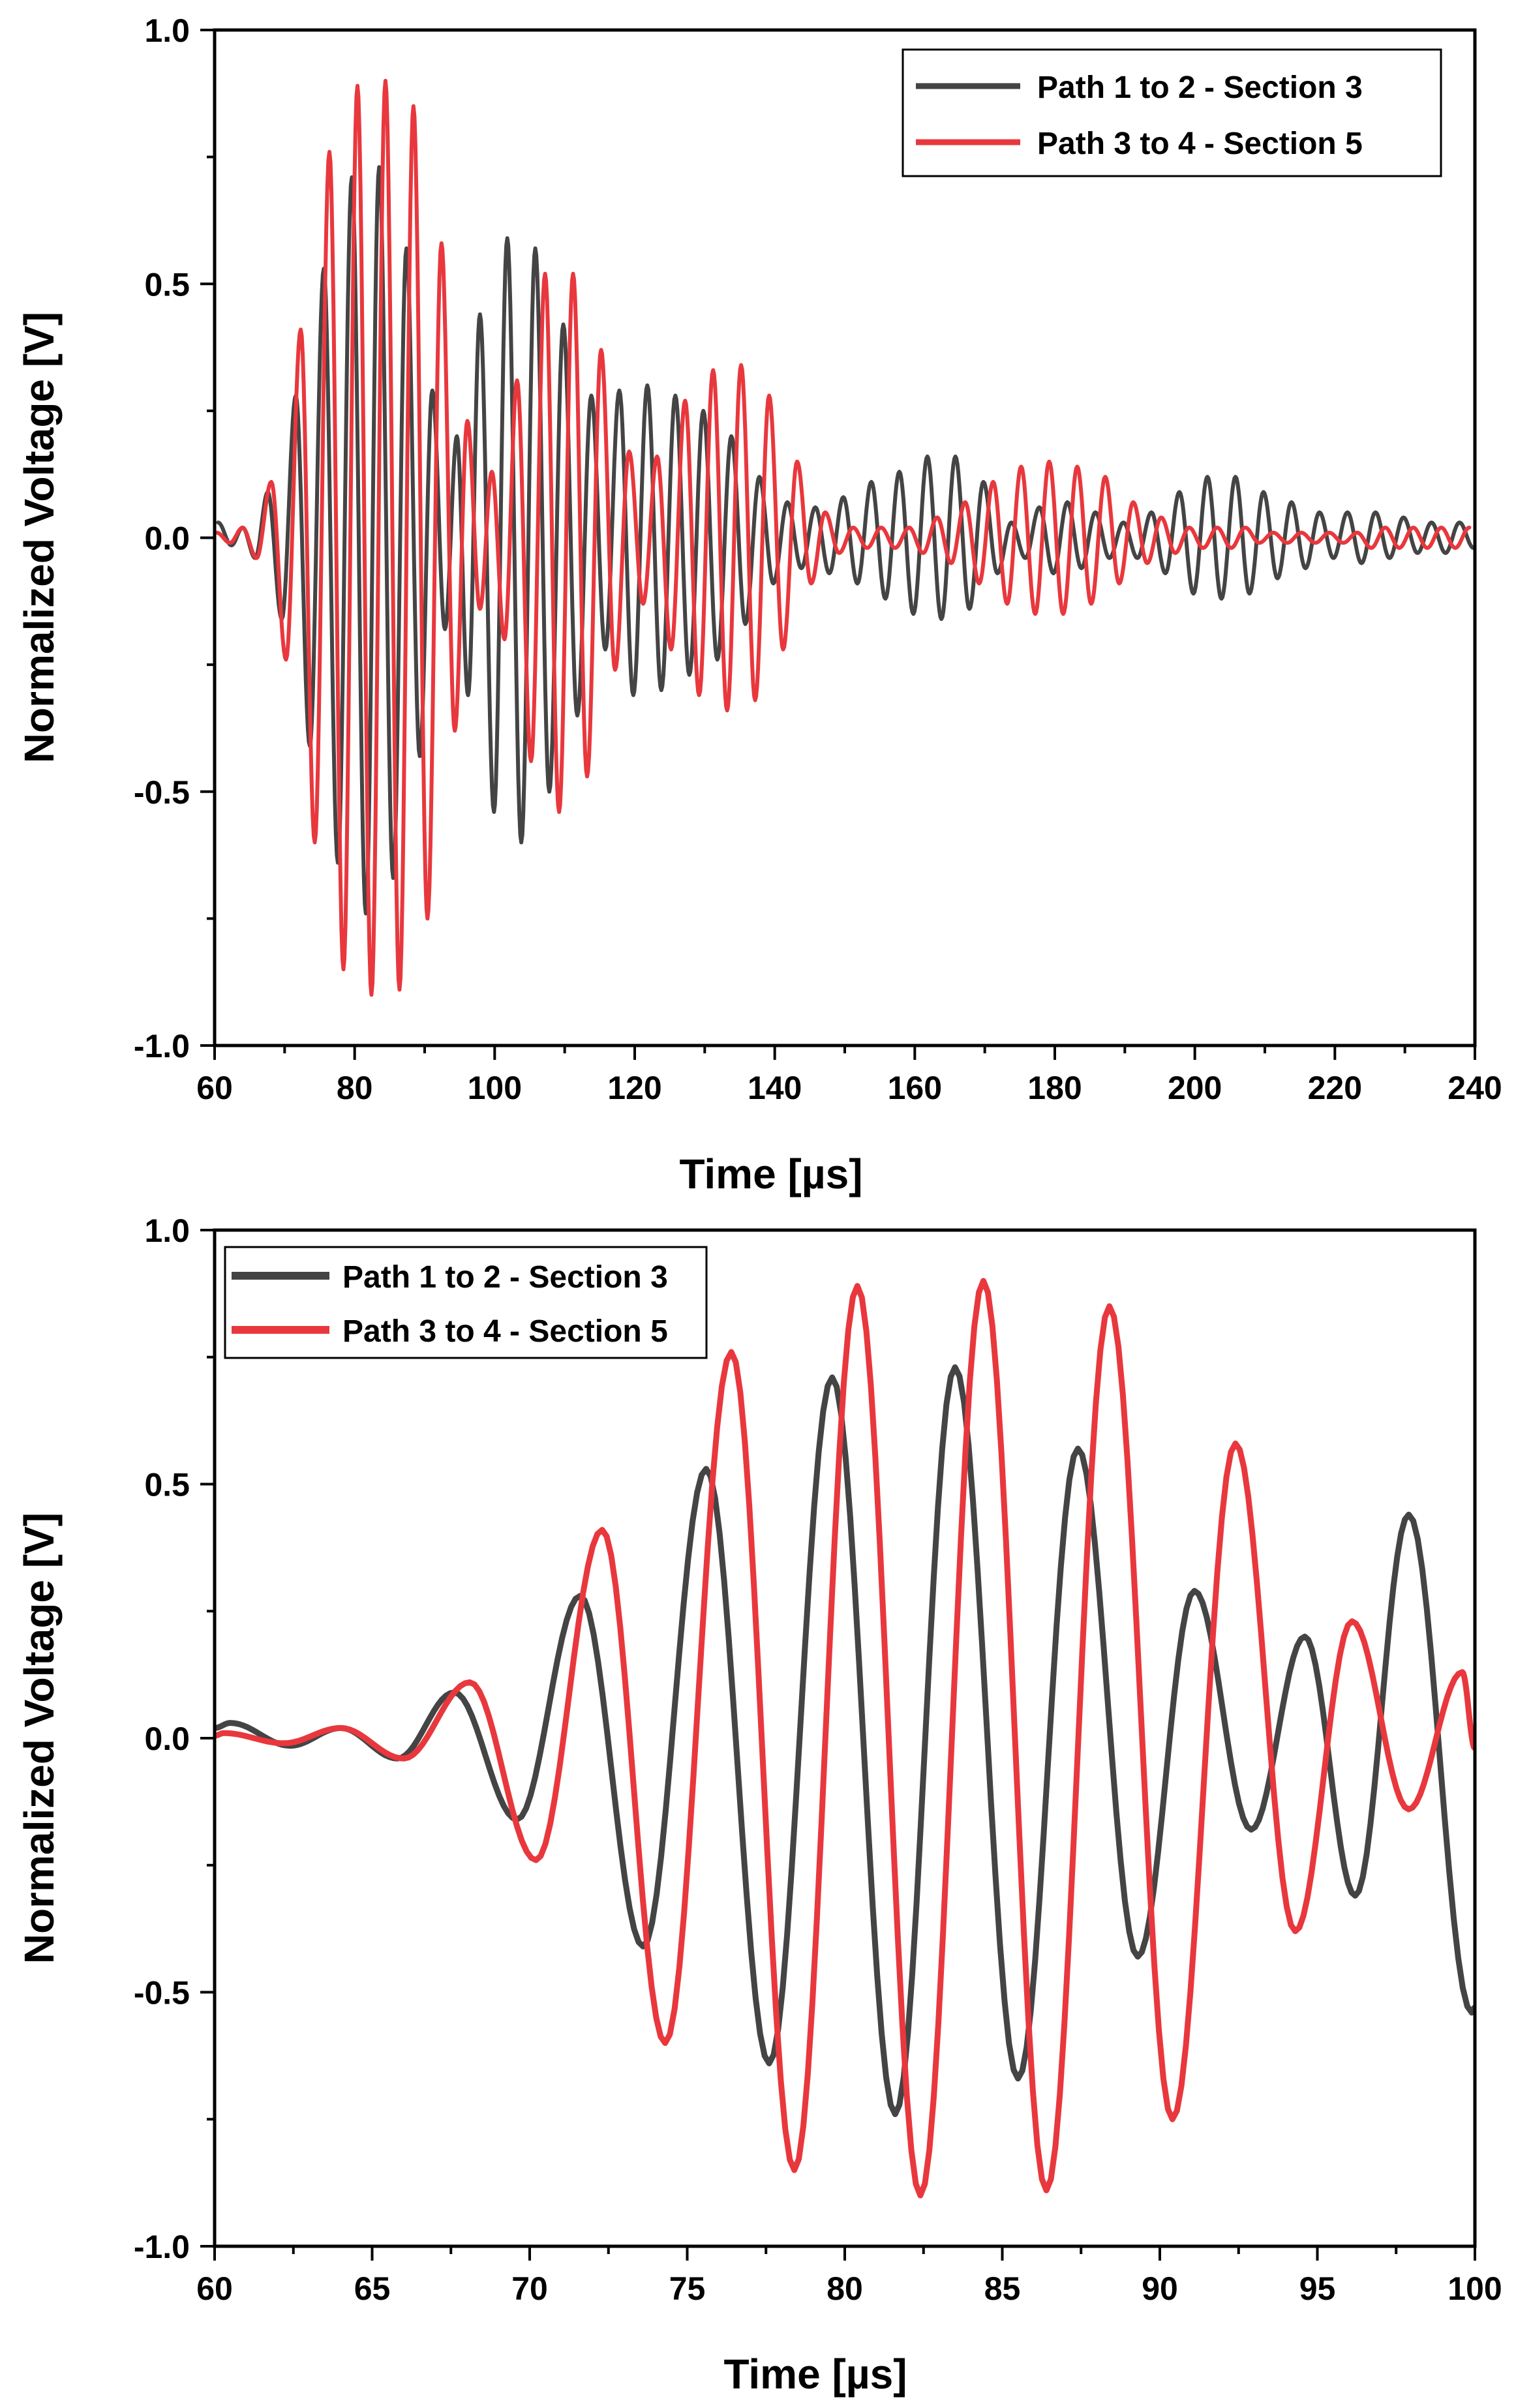 Image resolution: width=1531 pixels, height=2408 pixels. Describe the element at coordinates (845, 2288) in the screenshot. I see `bottom-x-tick-label: 80` at that location.